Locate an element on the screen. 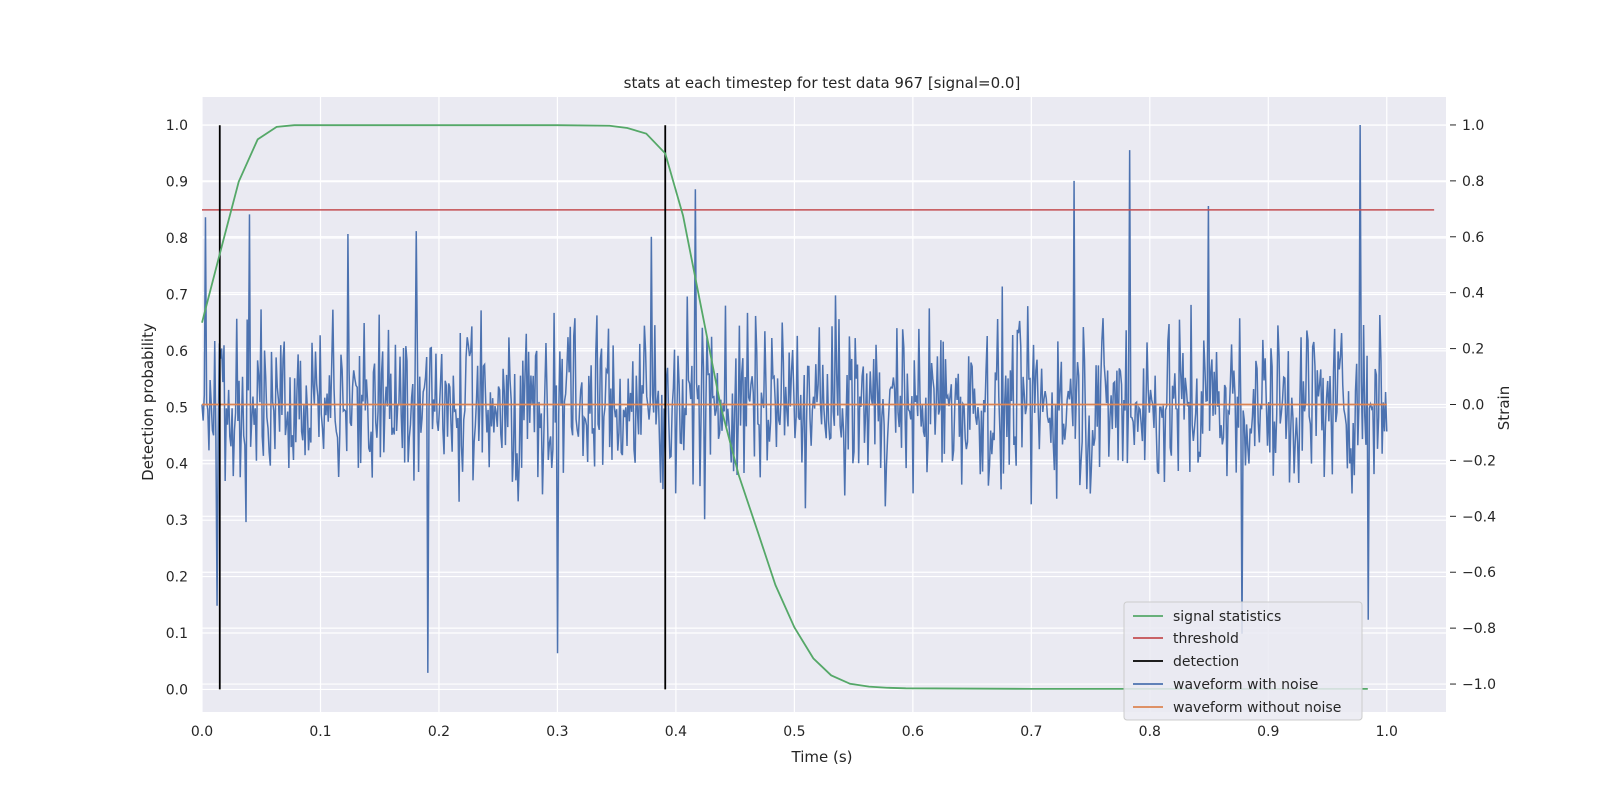  x-tick-label: 0.9 is located at coordinates (1268, 732).